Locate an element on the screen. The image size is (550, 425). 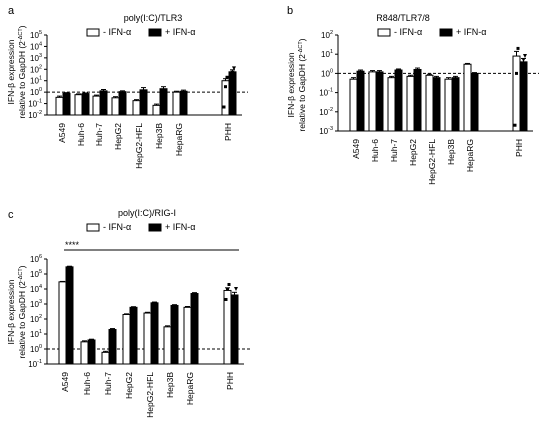
bar-plus-hepg2-hfl is located at coordinates (436, 104).